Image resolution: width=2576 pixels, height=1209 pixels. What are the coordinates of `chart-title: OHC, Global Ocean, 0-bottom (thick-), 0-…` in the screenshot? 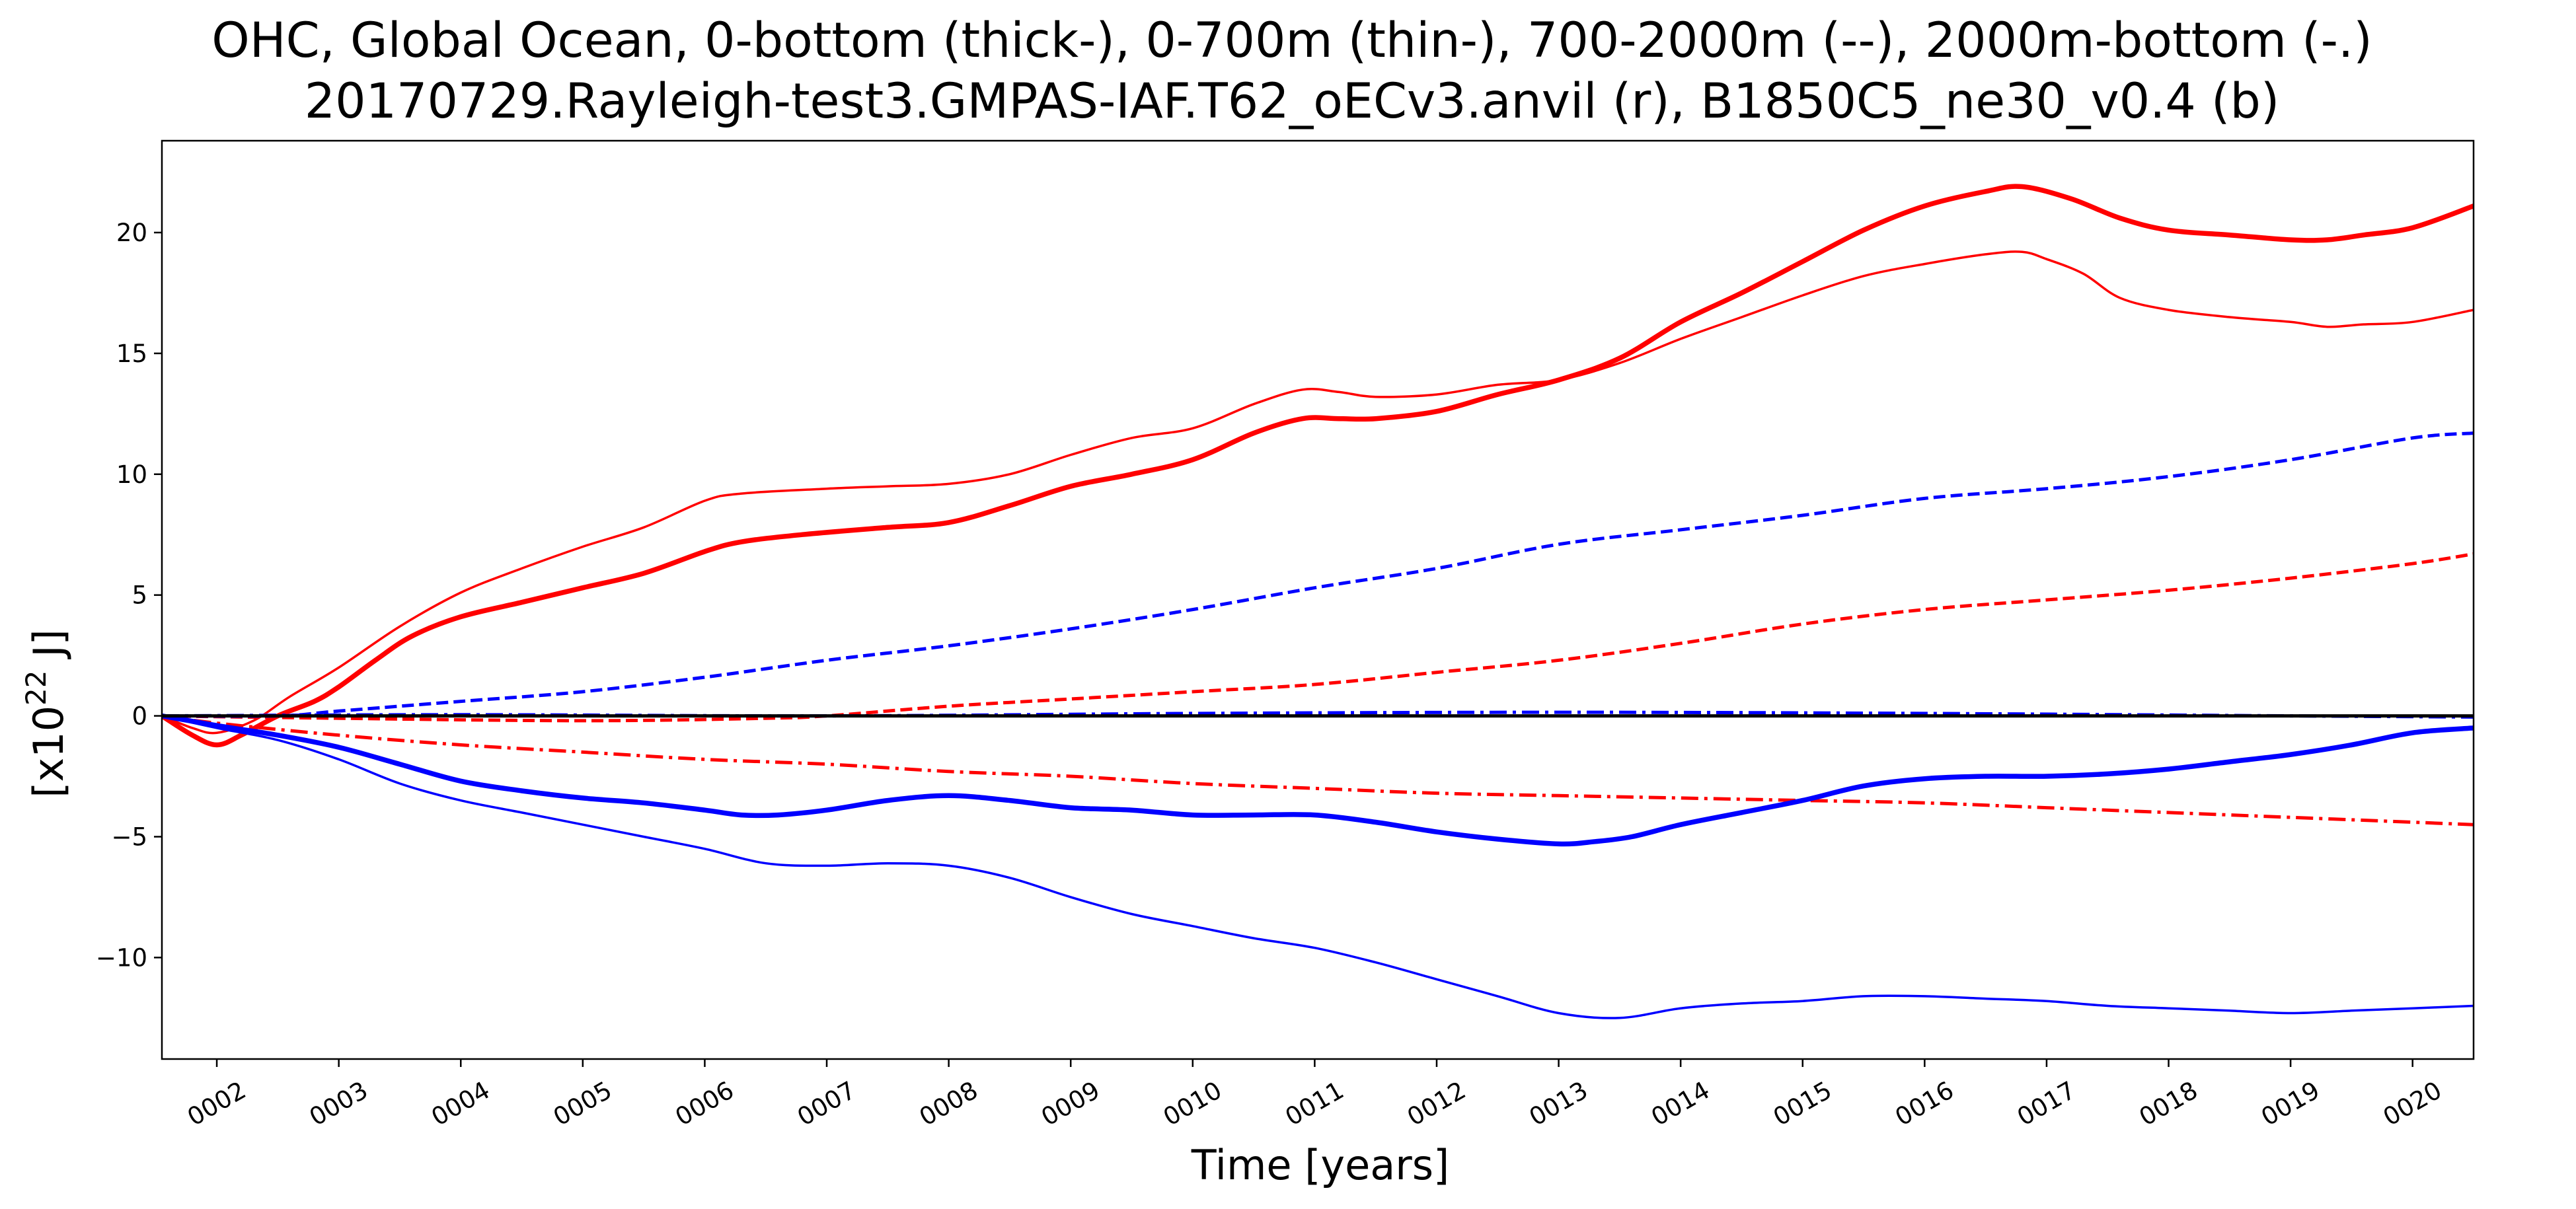 It's located at (1292, 41).